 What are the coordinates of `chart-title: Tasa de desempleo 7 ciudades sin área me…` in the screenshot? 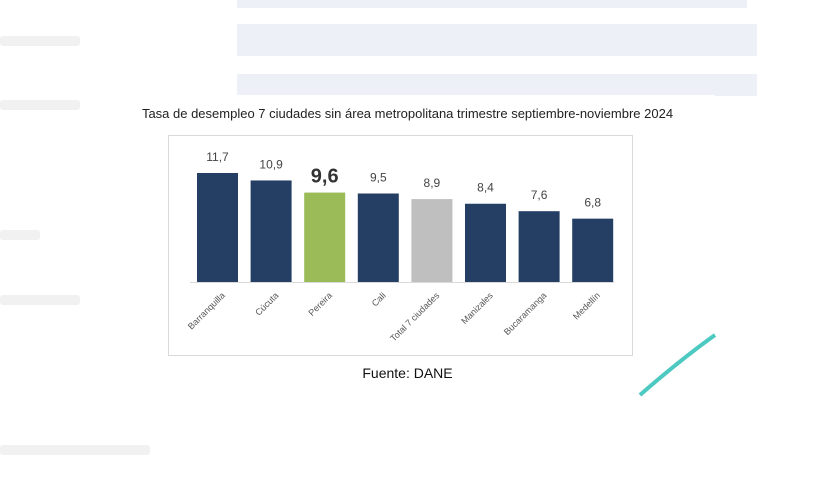 It's located at (407, 113).